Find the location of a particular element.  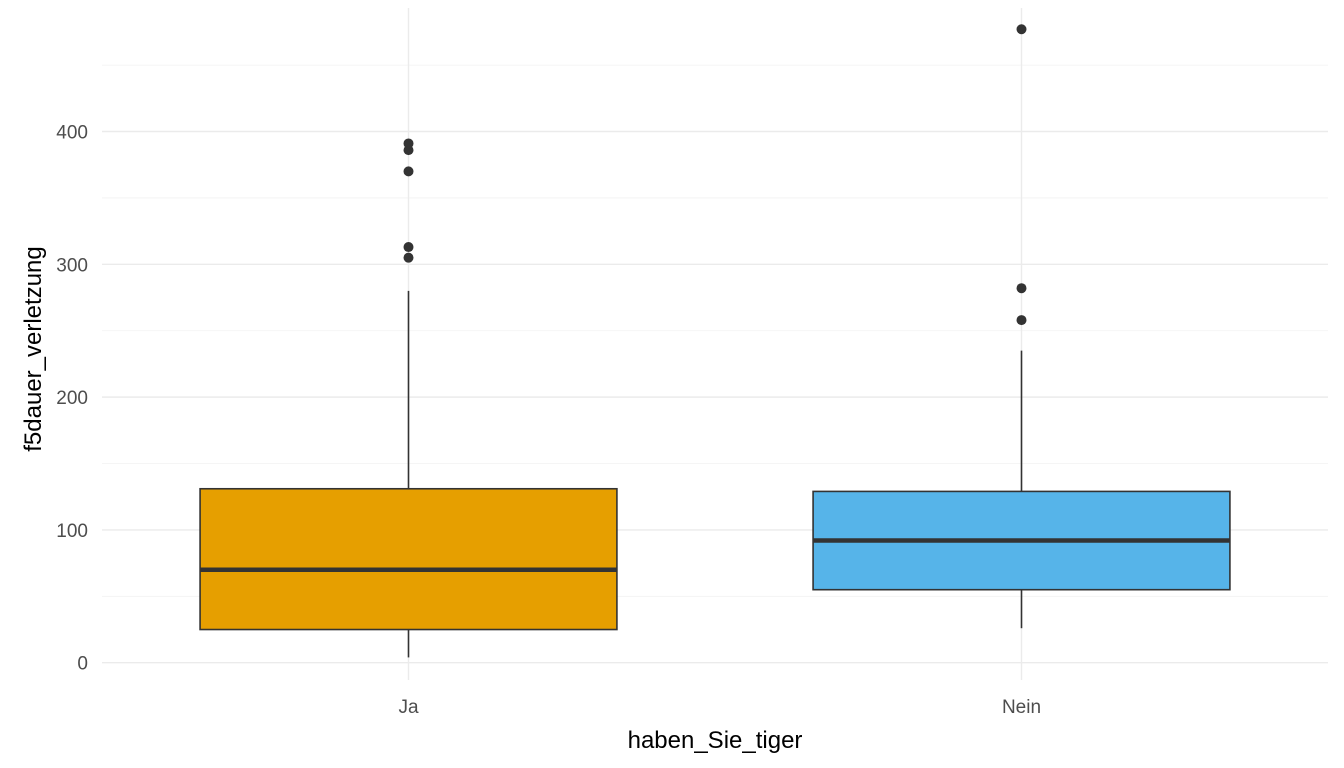

y-tick-label: 300 is located at coordinates (72, 265).